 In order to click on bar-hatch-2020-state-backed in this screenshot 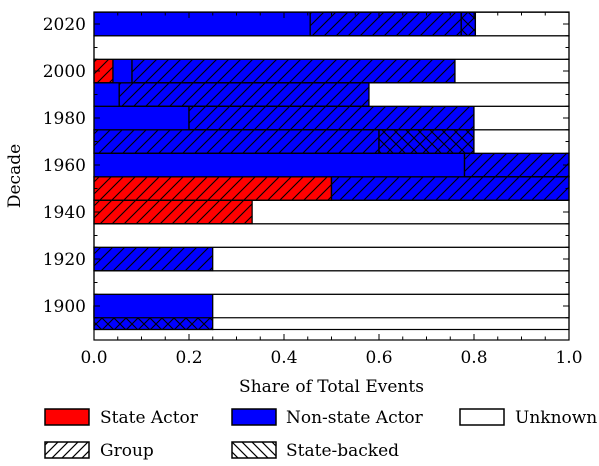, I will do `click(468, 24)`.